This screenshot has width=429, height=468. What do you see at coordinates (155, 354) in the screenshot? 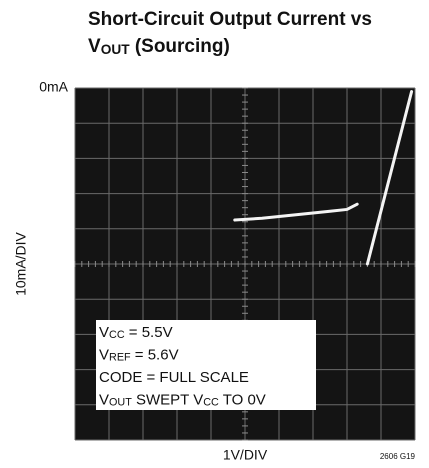
I see `text-run: = 5.6V` at bounding box center [155, 354].